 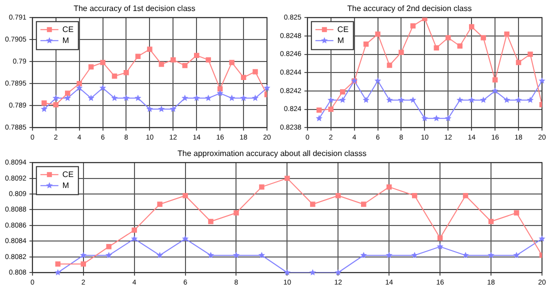 I want to click on chart-title: The approximation accuracy about all decision classs, so click(x=272, y=153).